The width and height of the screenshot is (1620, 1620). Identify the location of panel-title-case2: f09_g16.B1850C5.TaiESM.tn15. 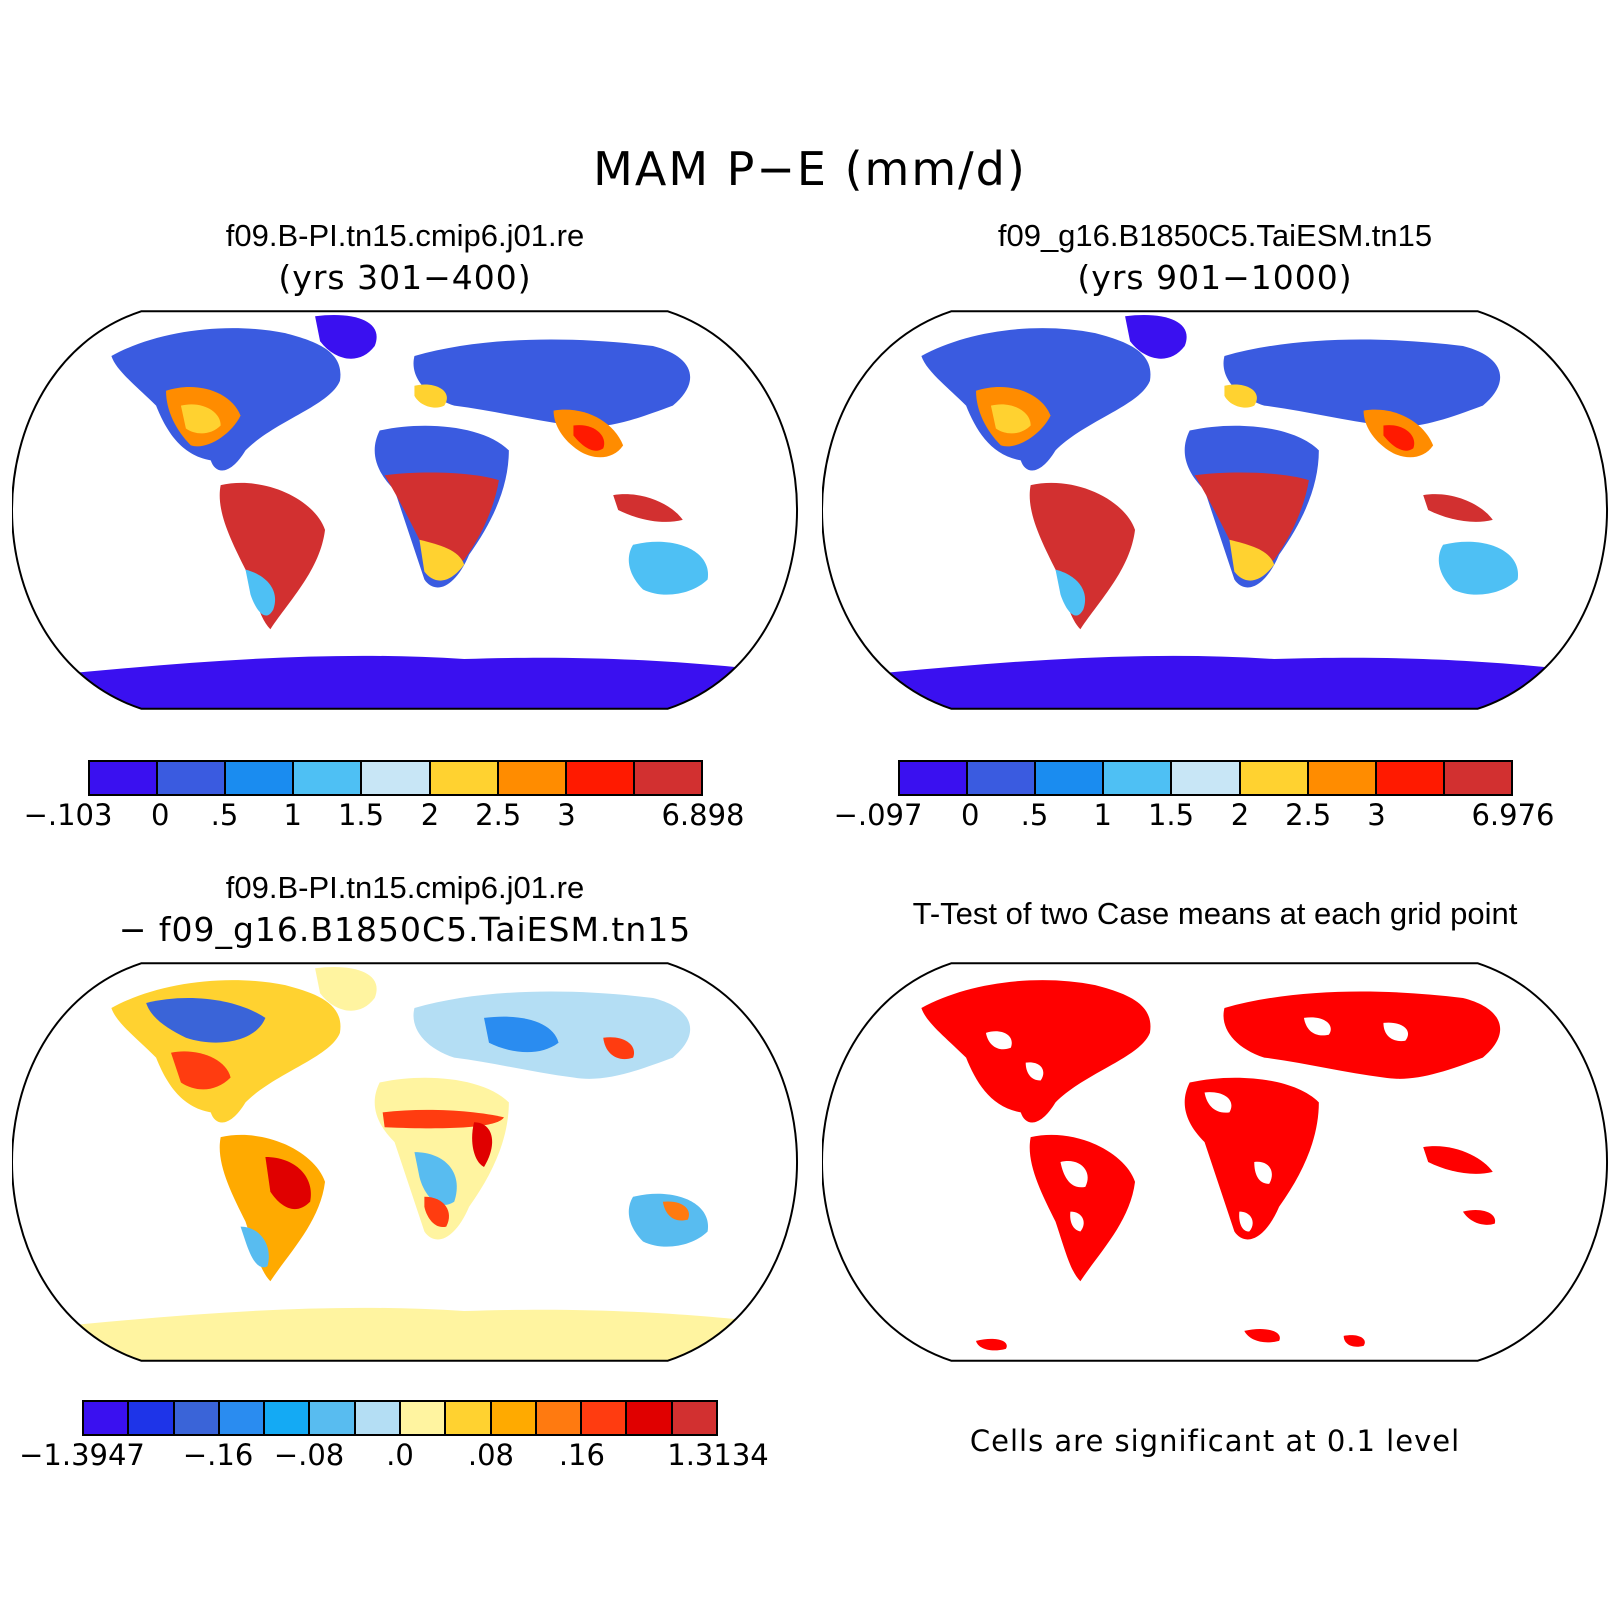
(1215, 235).